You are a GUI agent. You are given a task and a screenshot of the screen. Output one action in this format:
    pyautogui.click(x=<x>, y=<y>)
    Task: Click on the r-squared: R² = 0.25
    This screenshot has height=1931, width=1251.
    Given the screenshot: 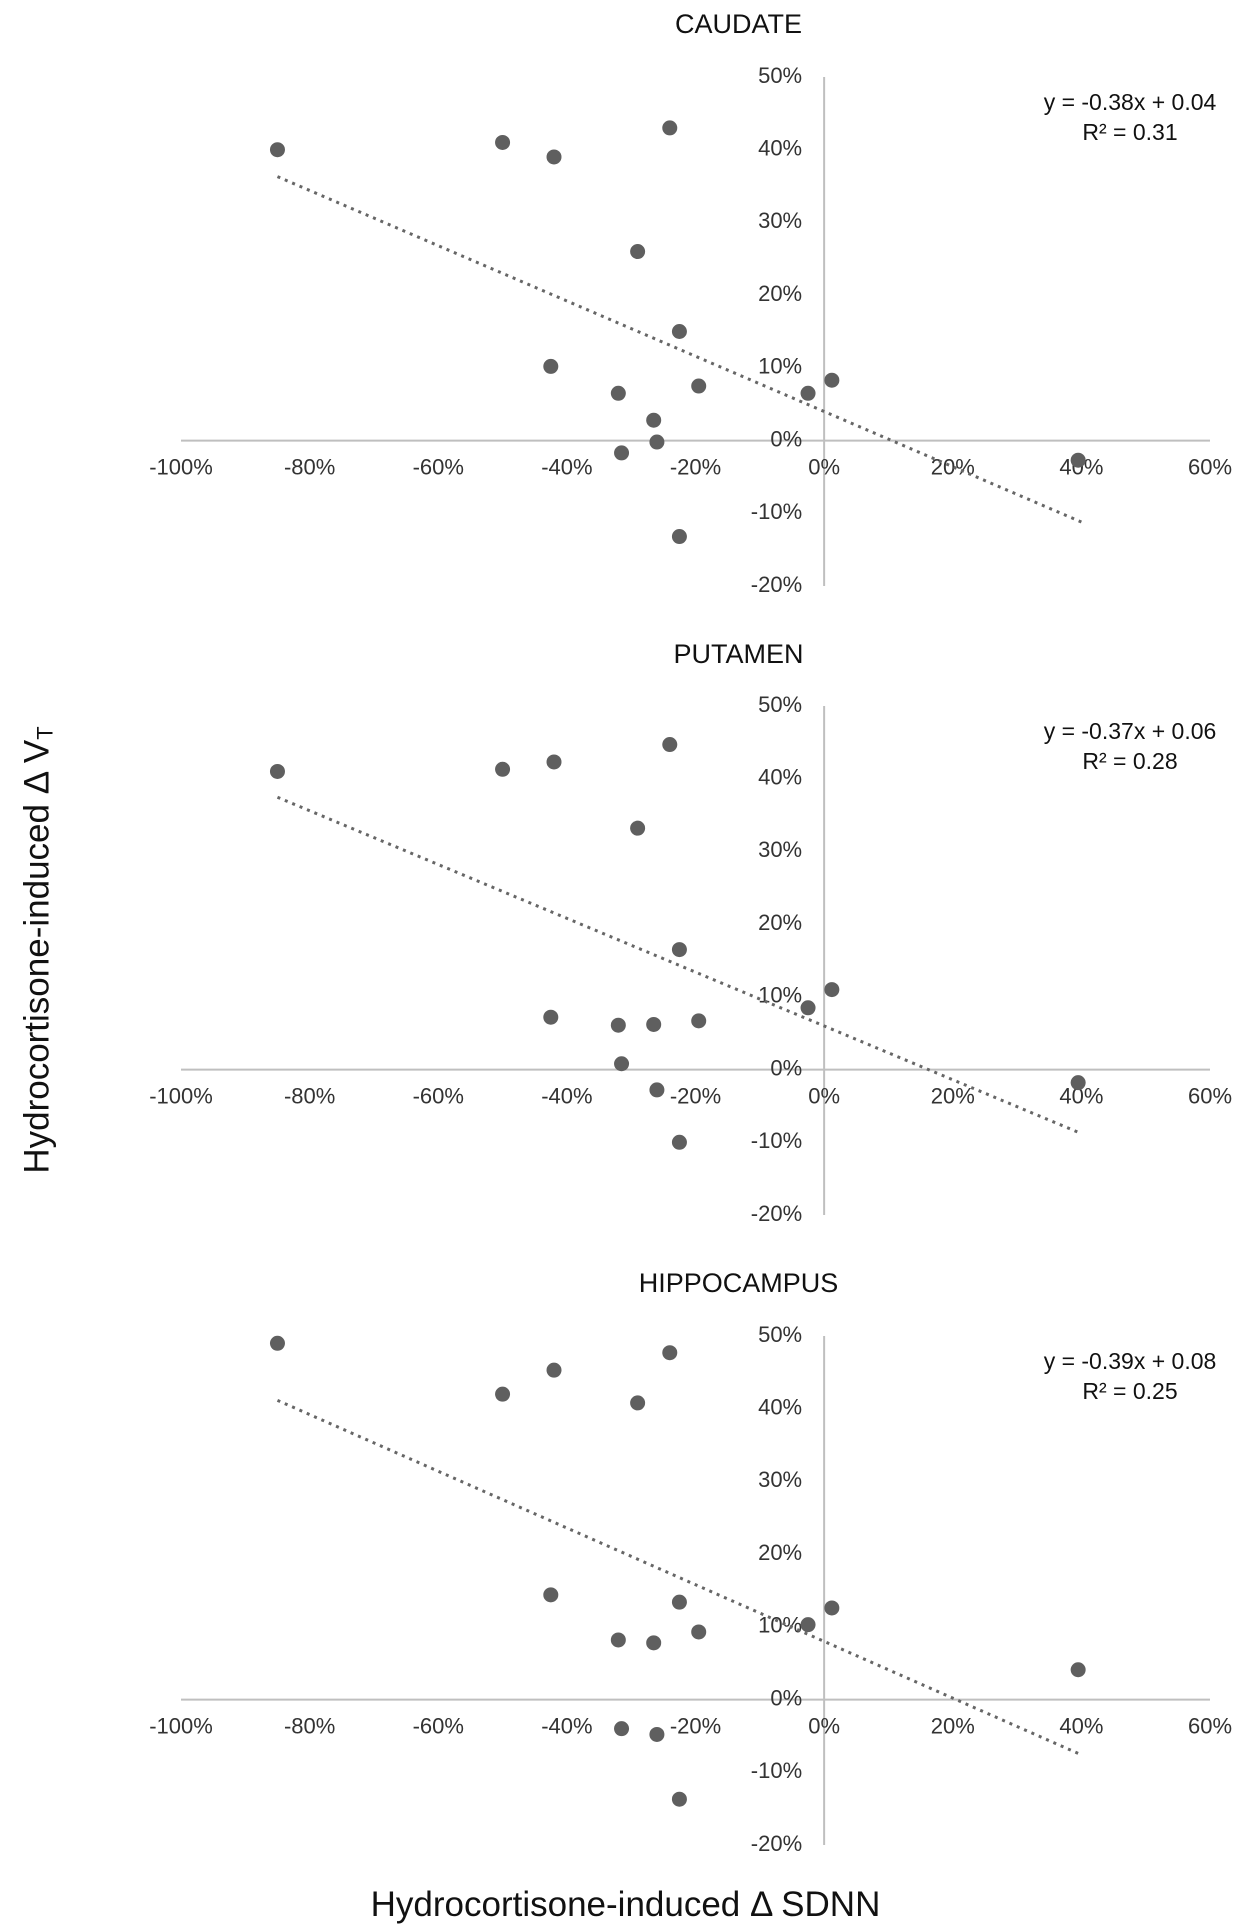 What is the action you would take?
    pyautogui.click(x=1129, y=1391)
    